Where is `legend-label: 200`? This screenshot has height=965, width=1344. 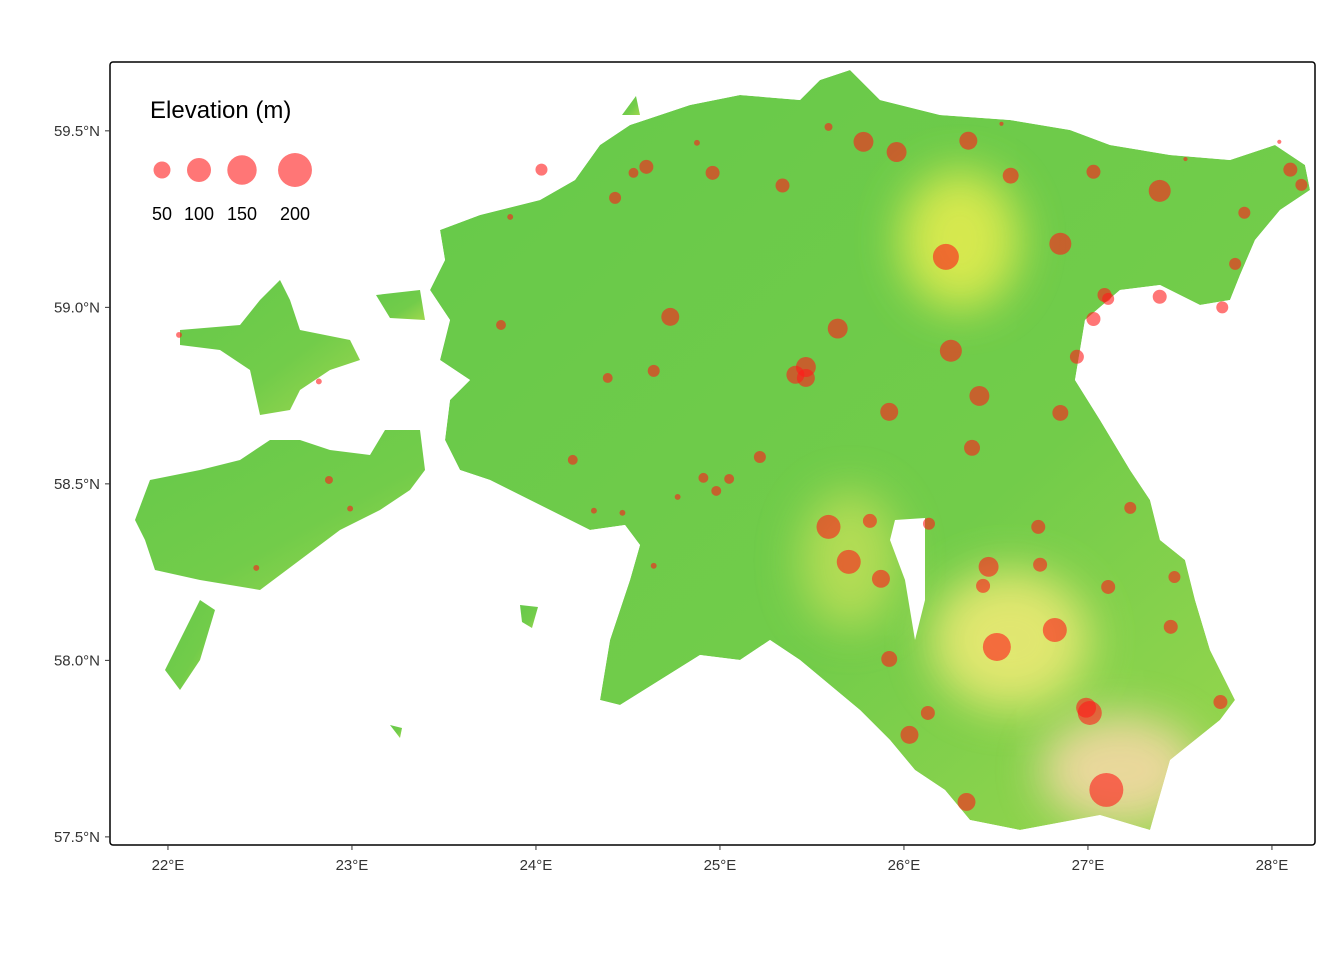
legend-label: 200 is located at coordinates (295, 214).